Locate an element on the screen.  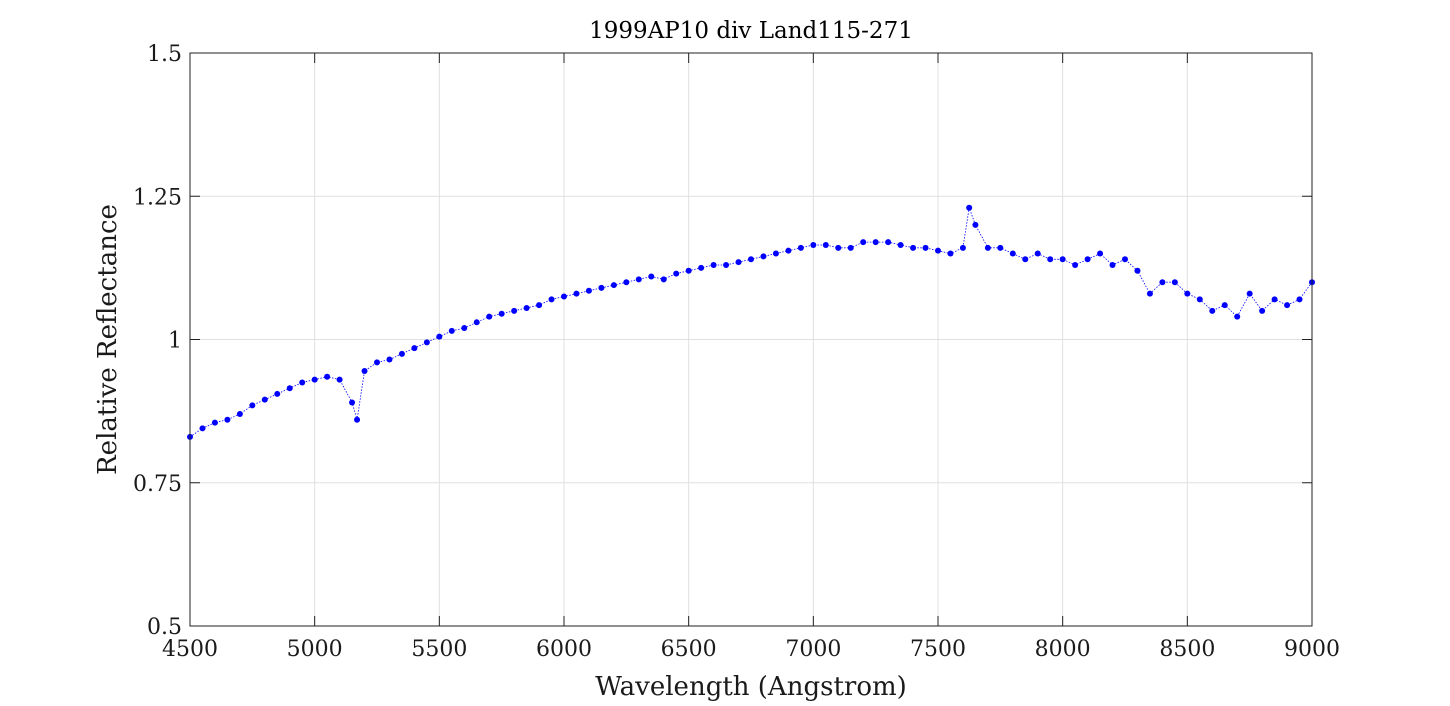
x-tick-label: 6000 is located at coordinates (564, 649).